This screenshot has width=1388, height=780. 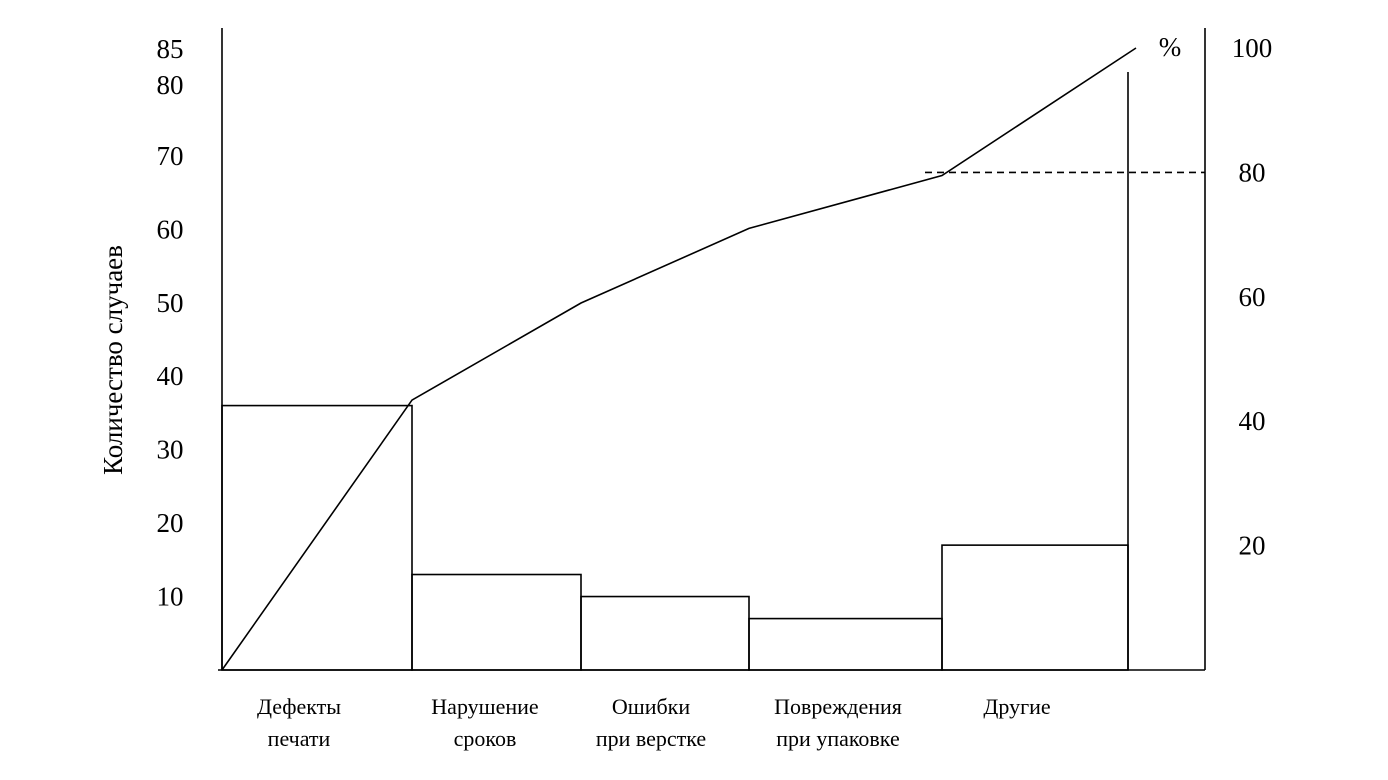 What do you see at coordinates (484, 722) in the screenshot?
I see `category-label: Нарушение сроков` at bounding box center [484, 722].